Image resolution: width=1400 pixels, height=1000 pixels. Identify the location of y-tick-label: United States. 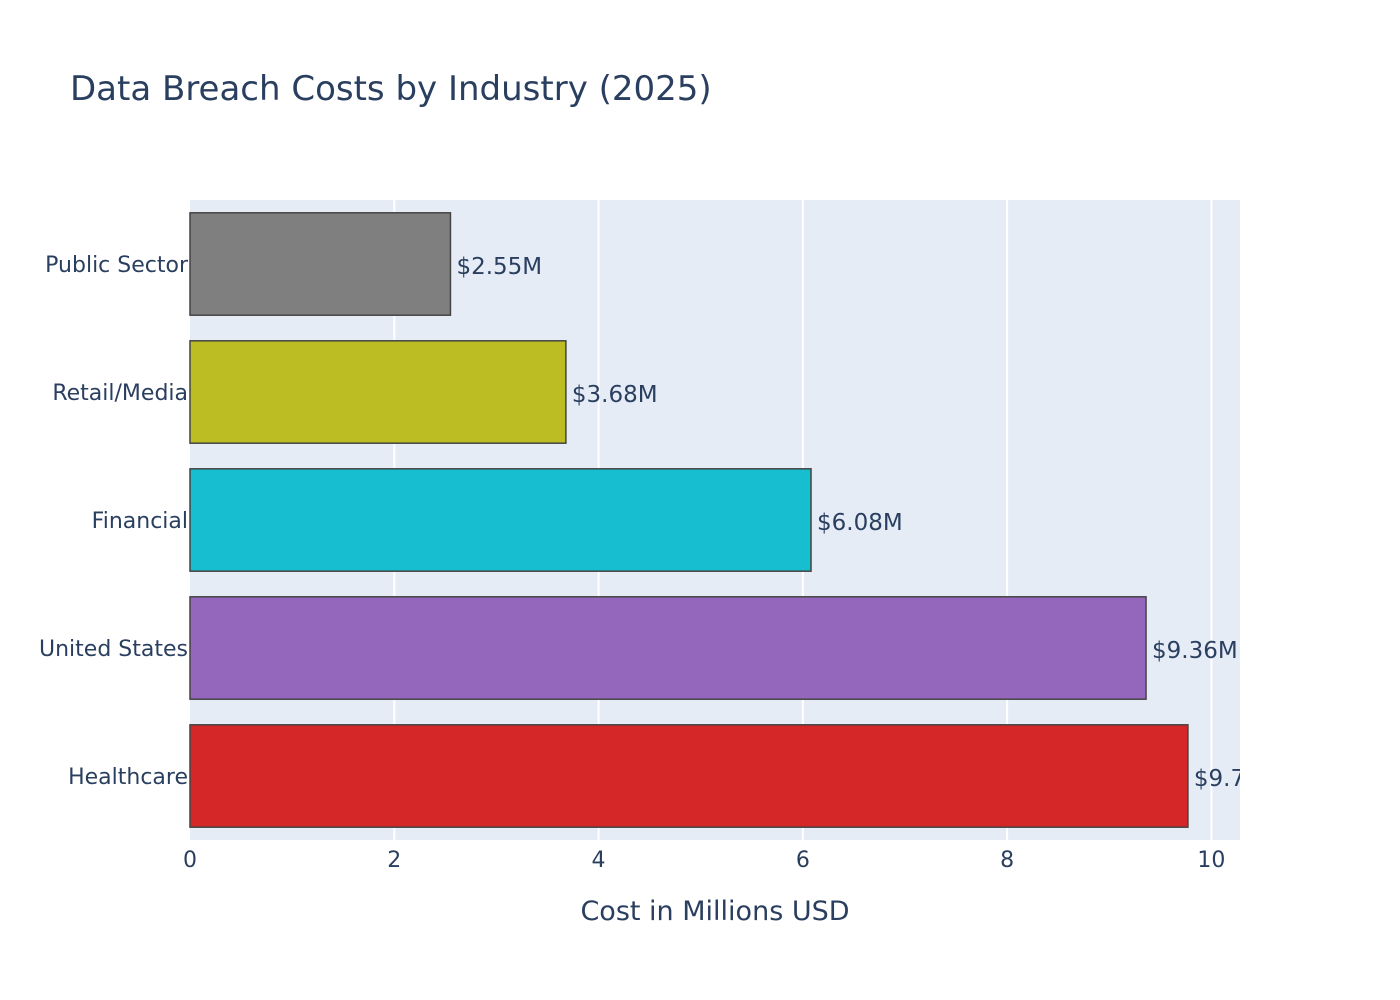
(113, 649).